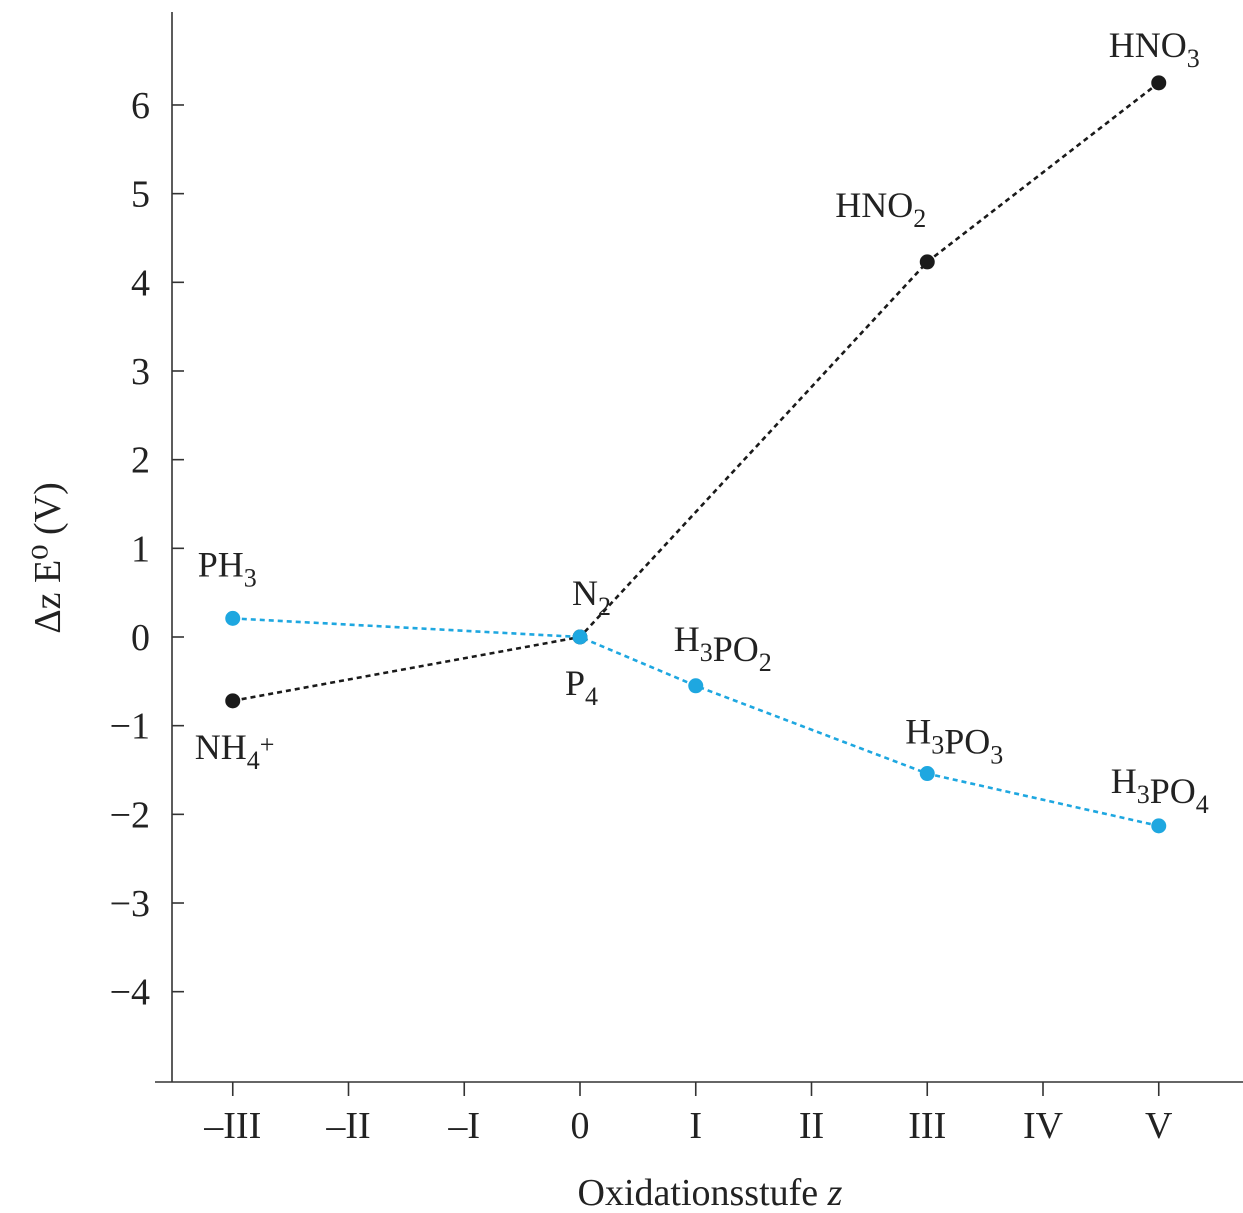 The height and width of the screenshot is (1213, 1243). I want to click on y-tick-label: 5, so click(140, 195).